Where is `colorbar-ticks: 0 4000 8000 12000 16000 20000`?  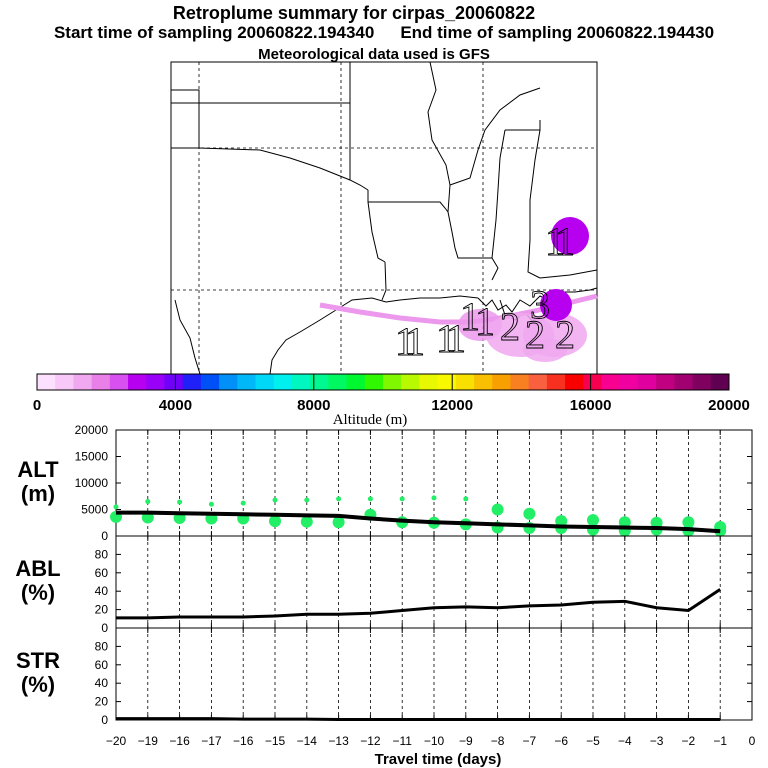
colorbar-ticks: 0 4000 8000 12000 16000 20000 is located at coordinates (391, 394).